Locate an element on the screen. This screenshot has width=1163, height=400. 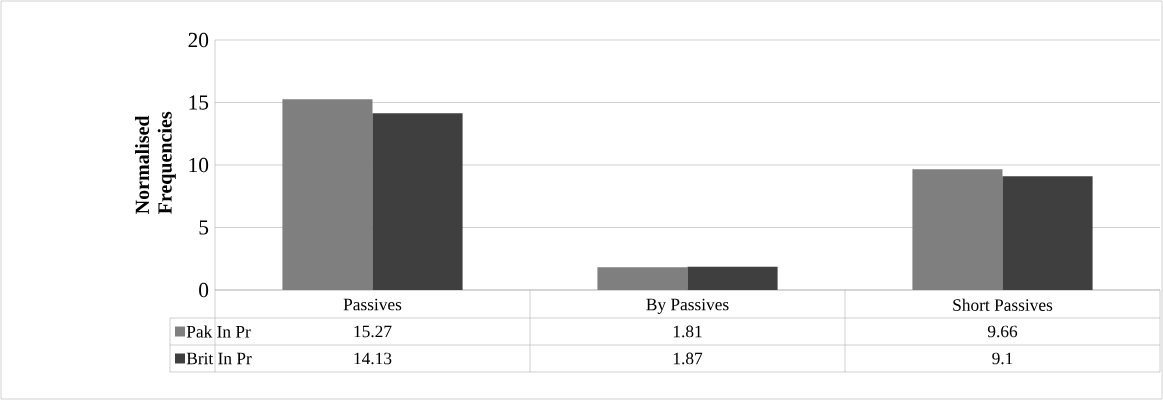
y-tick-label: 0 is located at coordinates (204, 290).